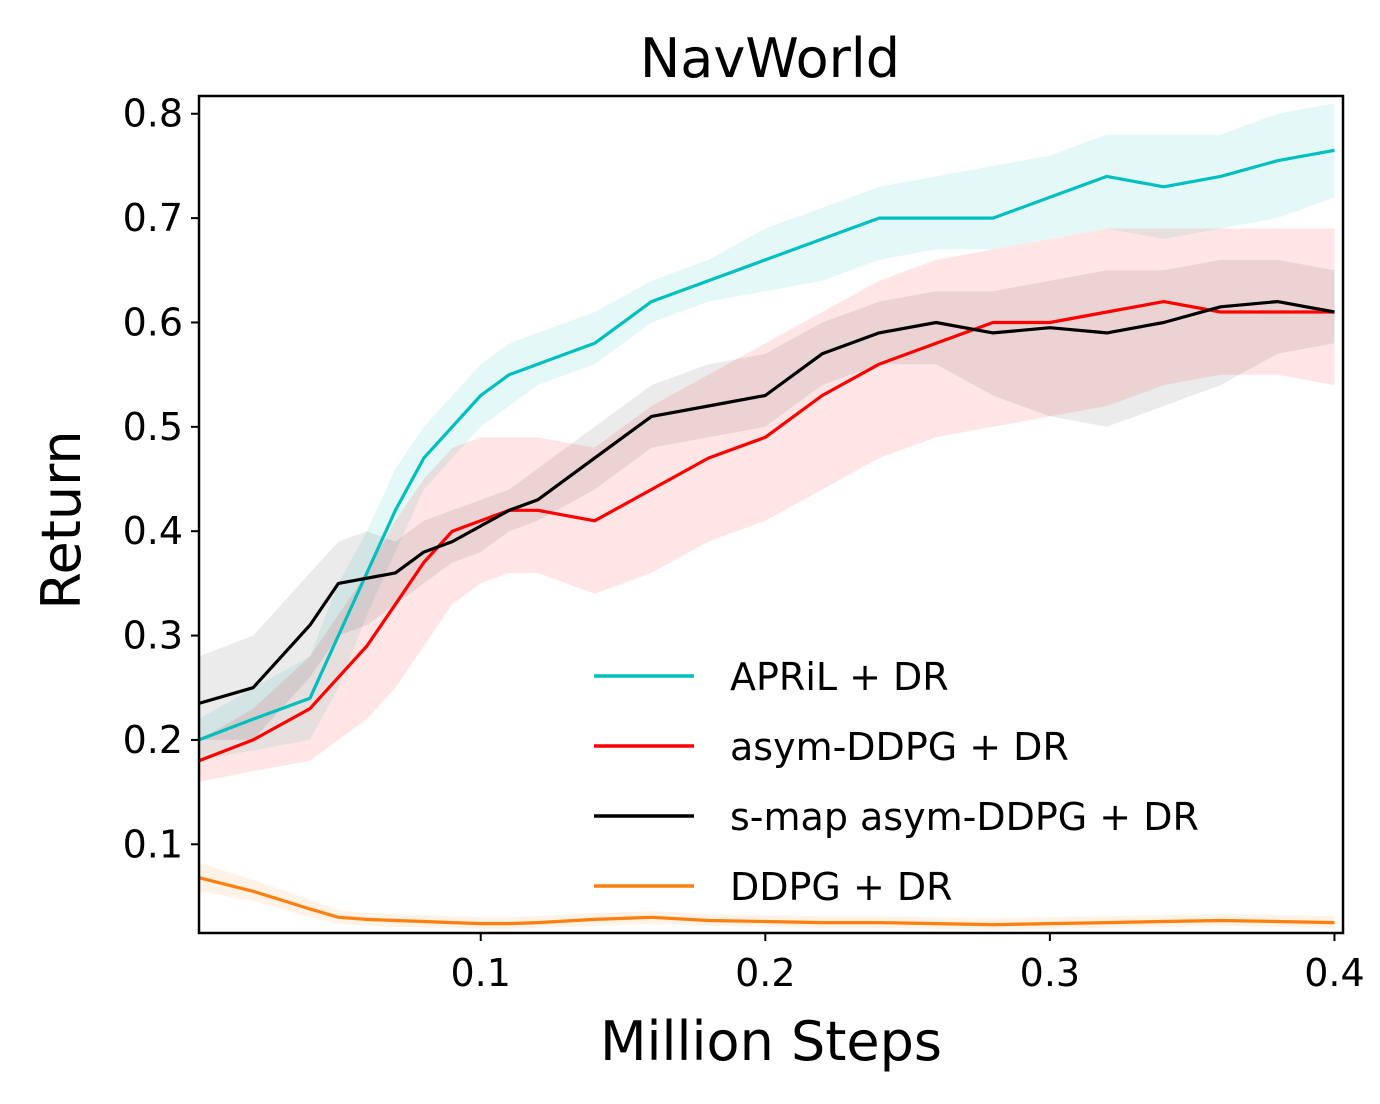 Image resolution: width=1380 pixels, height=1104 pixels. Describe the element at coordinates (765, 973) in the screenshot. I see `x-tick-label: 0.2` at that location.